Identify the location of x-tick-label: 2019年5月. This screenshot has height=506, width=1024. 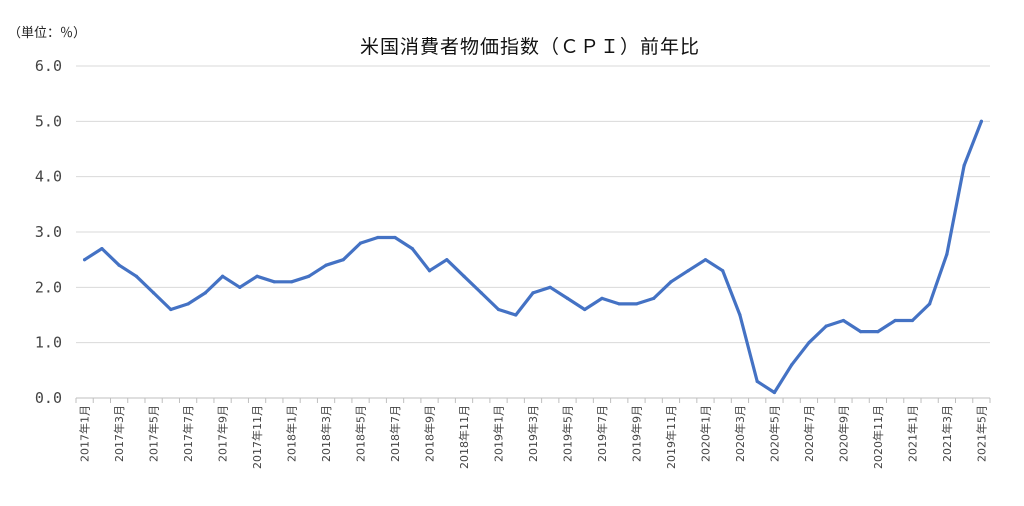
(567, 433).